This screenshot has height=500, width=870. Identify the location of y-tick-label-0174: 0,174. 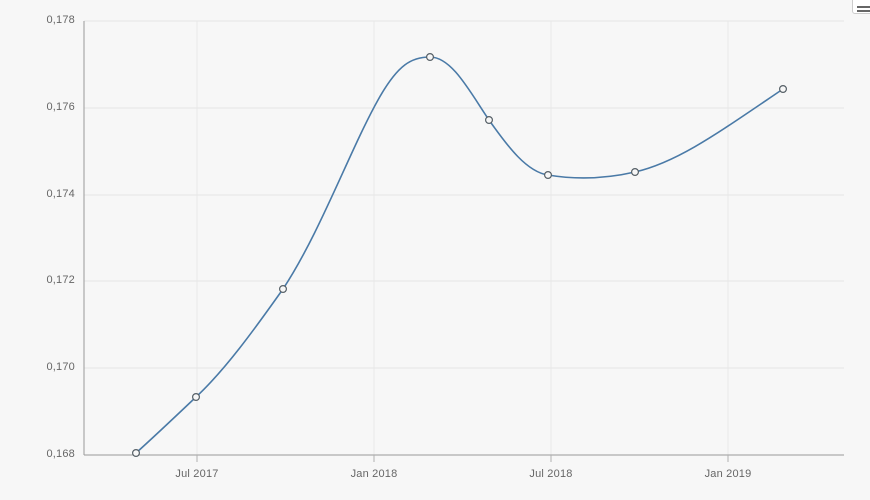
(60, 194).